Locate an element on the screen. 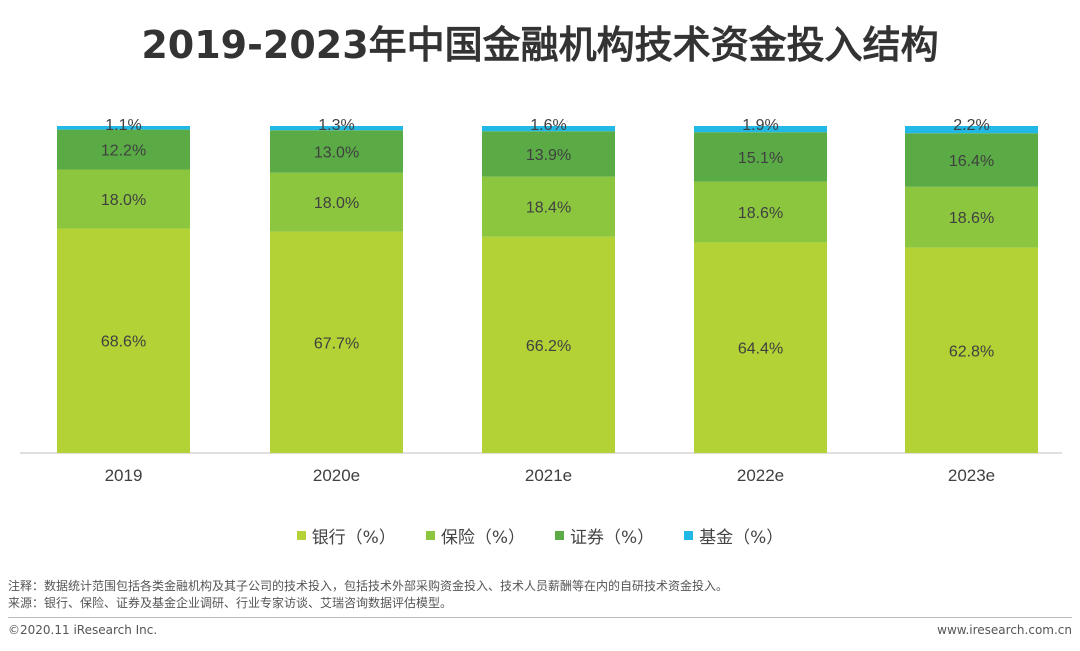 This screenshot has width=1080, height=651. legend-item-bank: 银行（%） is located at coordinates (346, 535).